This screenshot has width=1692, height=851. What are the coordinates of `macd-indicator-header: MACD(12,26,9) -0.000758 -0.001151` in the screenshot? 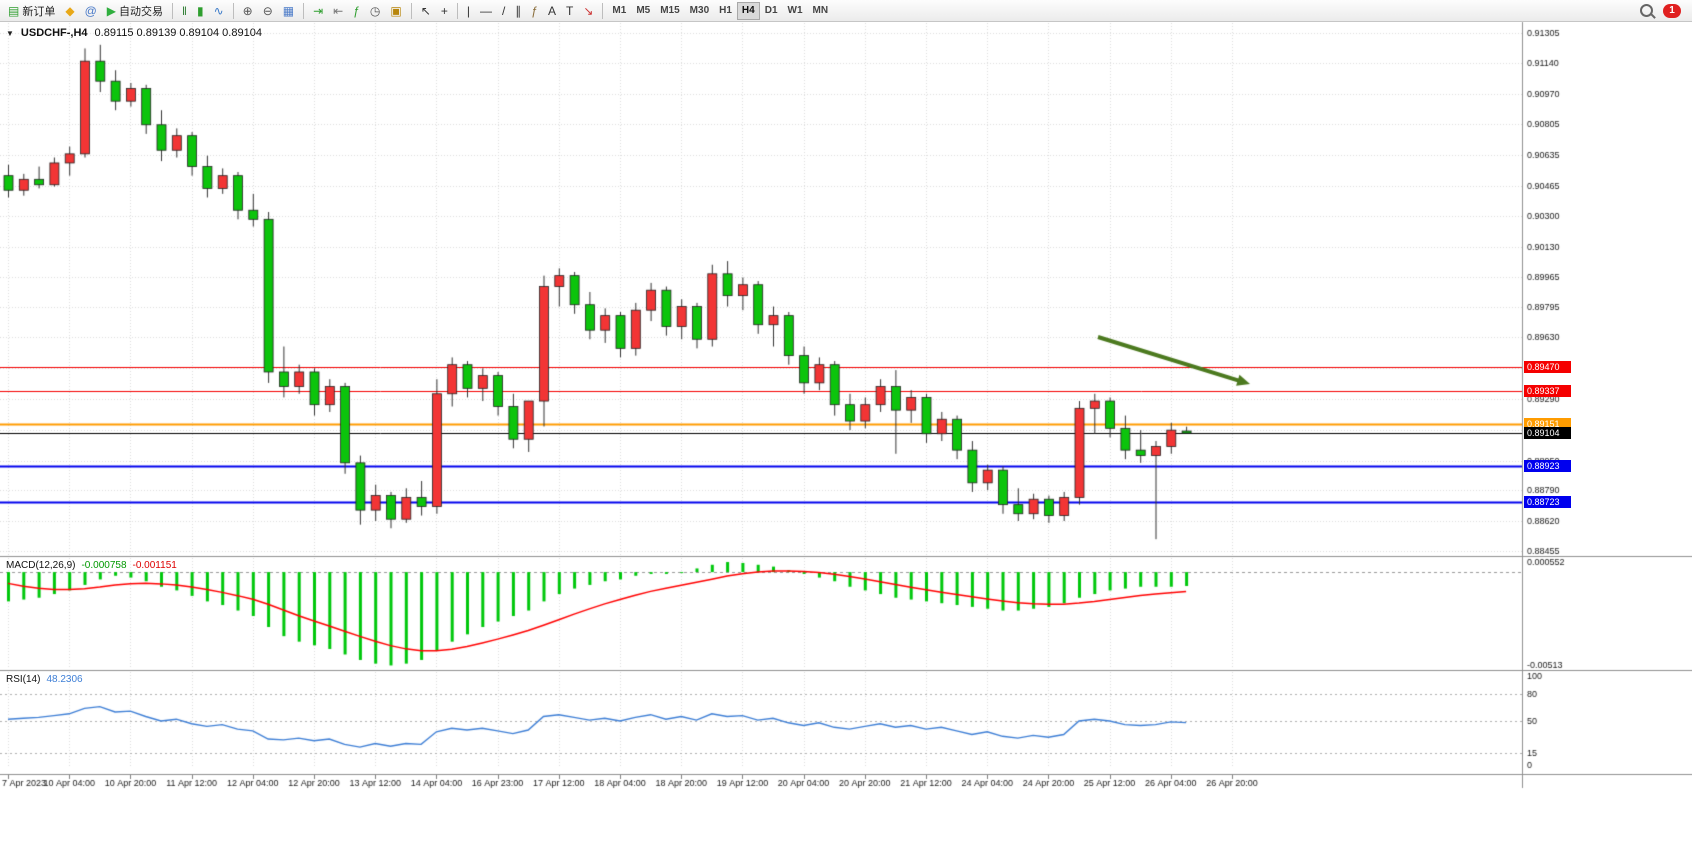 It's located at (91, 565).